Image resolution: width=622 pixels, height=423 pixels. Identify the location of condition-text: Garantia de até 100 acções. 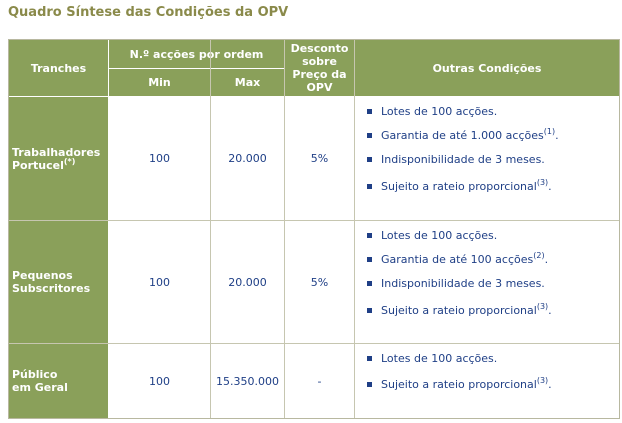
(457, 259).